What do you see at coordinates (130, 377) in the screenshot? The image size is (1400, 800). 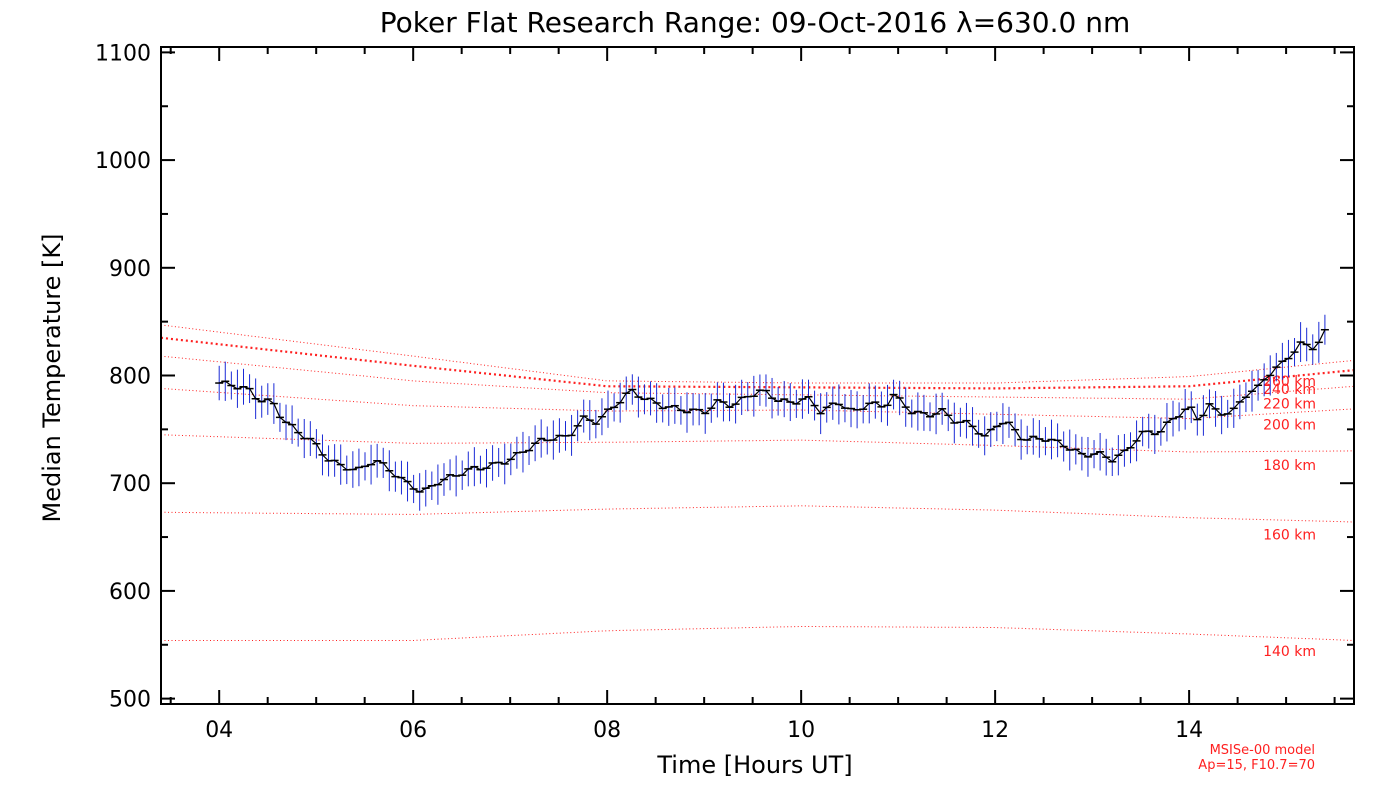 I see `y-tick-label: 800` at bounding box center [130, 377].